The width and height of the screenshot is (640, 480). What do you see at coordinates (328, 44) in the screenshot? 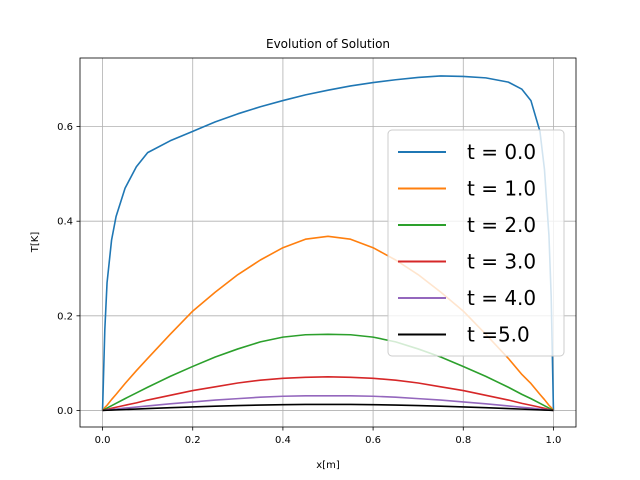
I see `chart-title: Evolution of Solution` at bounding box center [328, 44].